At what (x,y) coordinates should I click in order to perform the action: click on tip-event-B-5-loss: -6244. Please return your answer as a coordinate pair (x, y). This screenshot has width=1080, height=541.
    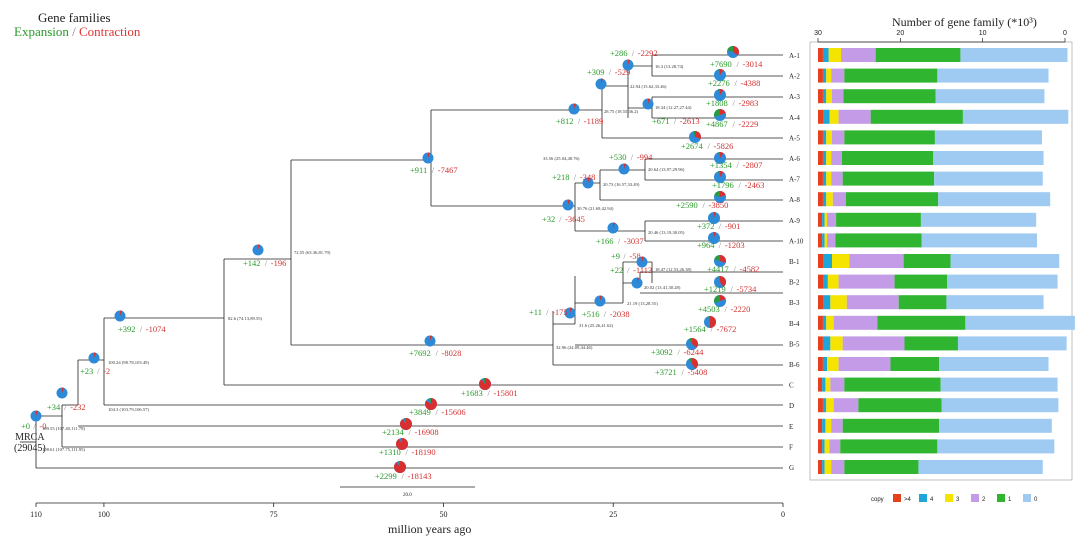
    Looking at the image, I should click on (694, 352).